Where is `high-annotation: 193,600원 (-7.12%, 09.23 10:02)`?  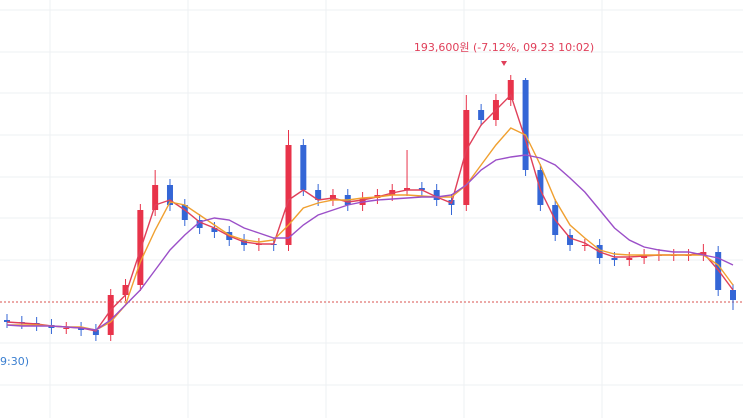 high-annotation: 193,600원 (-7.12%, 09.23 10:02) is located at coordinates (504, 47).